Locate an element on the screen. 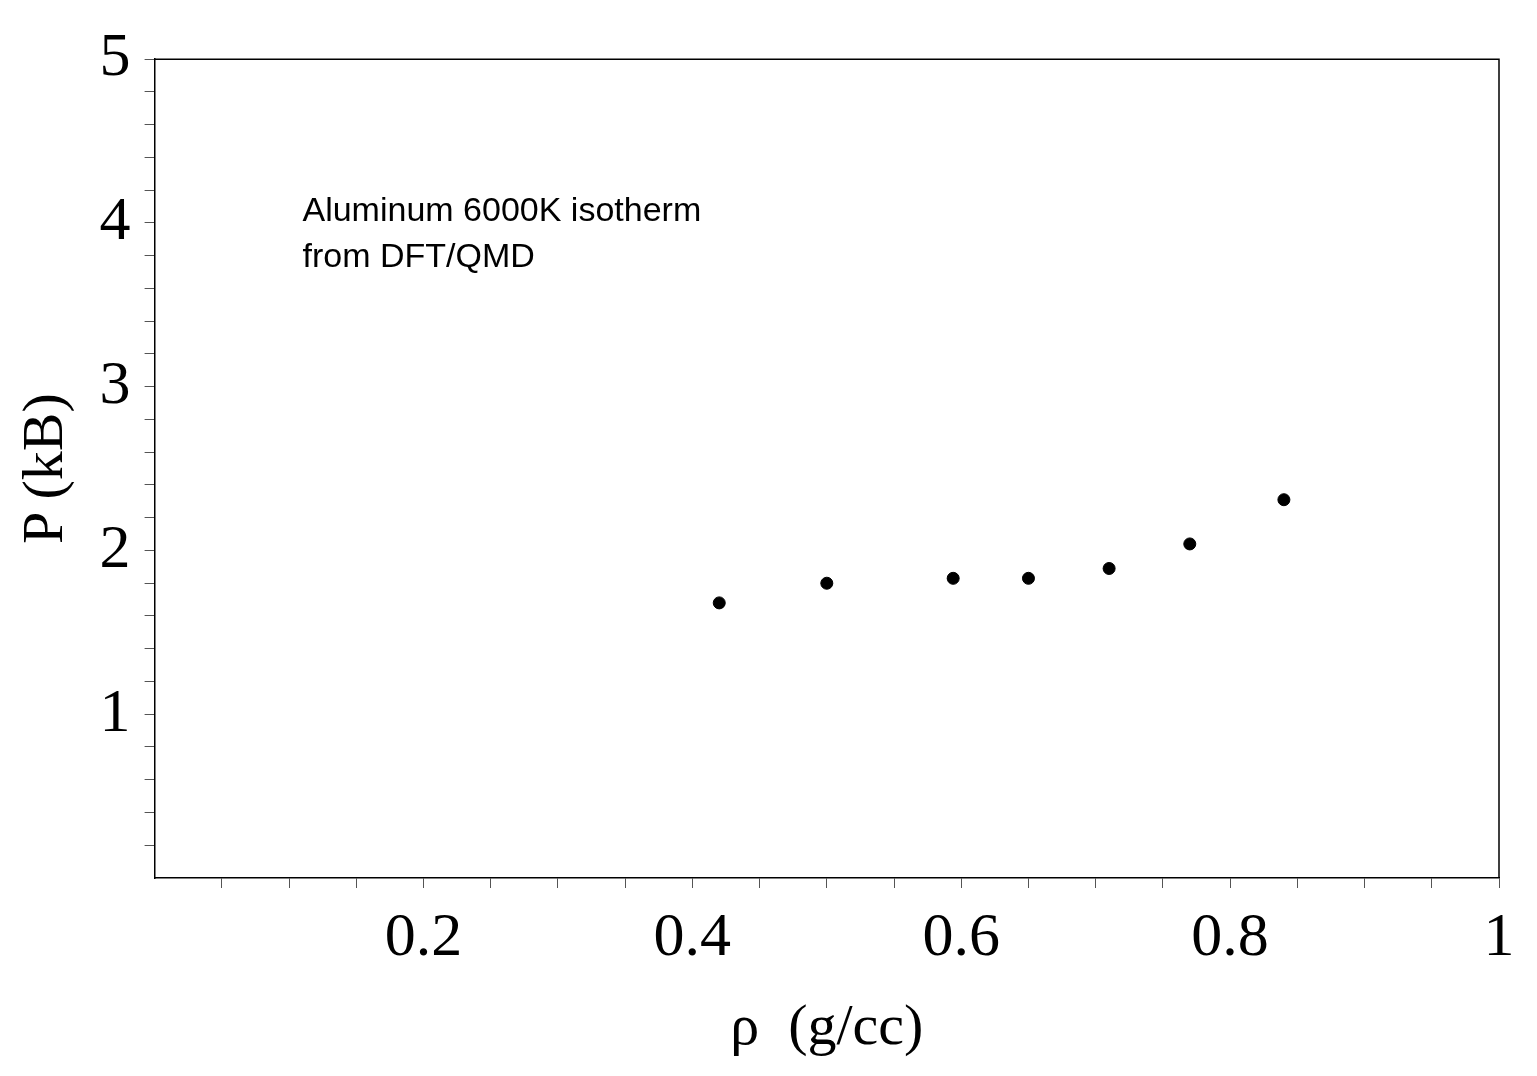  x-tick-label: 0.2 is located at coordinates (423, 934).